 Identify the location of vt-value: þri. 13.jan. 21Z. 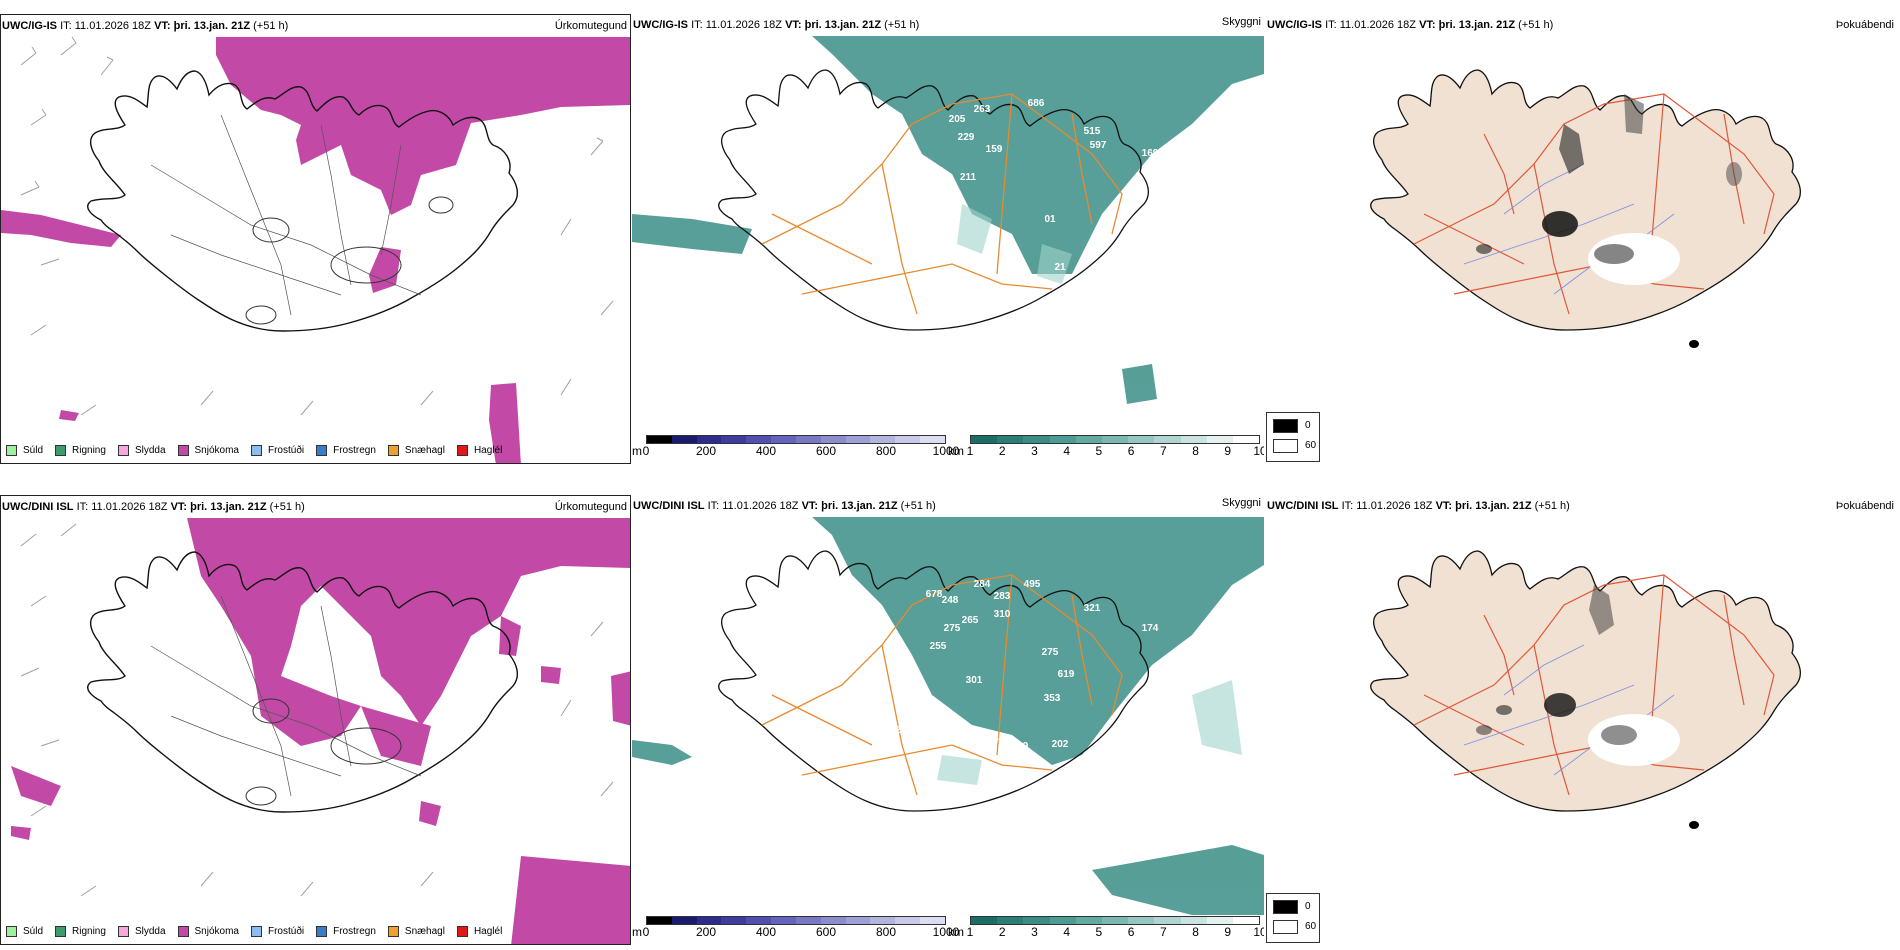
(228, 507).